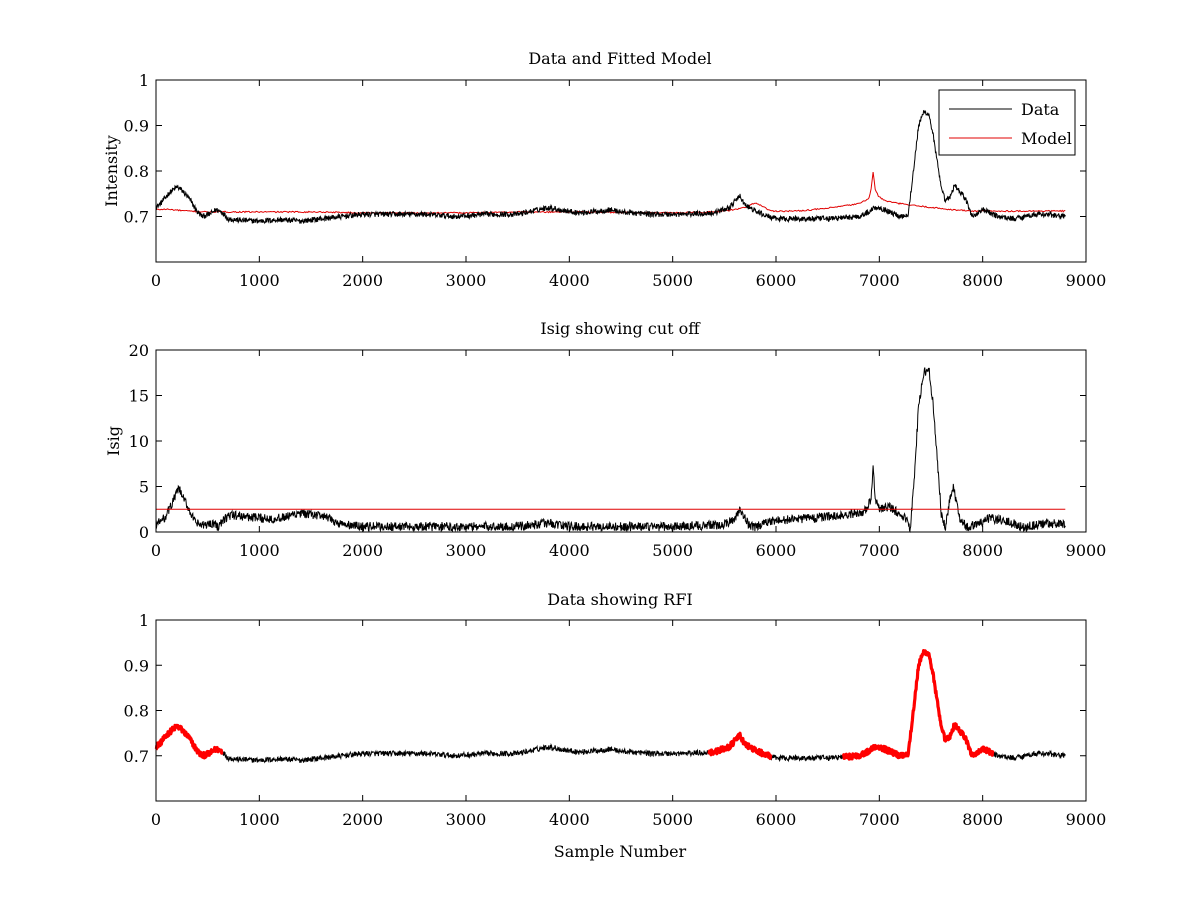  I want to click on series-data-line, so click(610, 167).